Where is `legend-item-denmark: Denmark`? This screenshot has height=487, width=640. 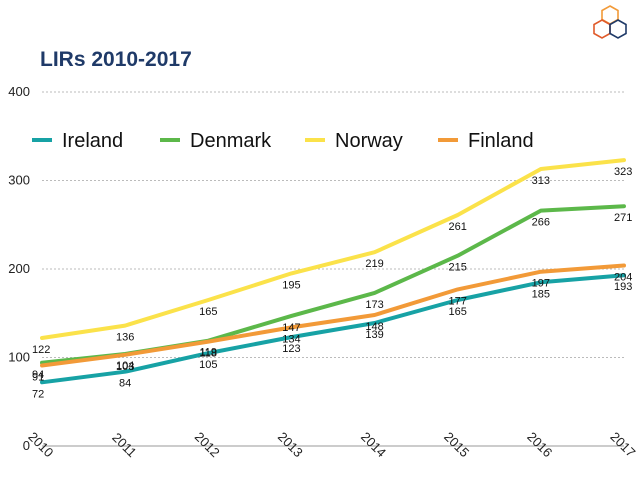
legend-item-denmark: Denmark is located at coordinates (216, 141).